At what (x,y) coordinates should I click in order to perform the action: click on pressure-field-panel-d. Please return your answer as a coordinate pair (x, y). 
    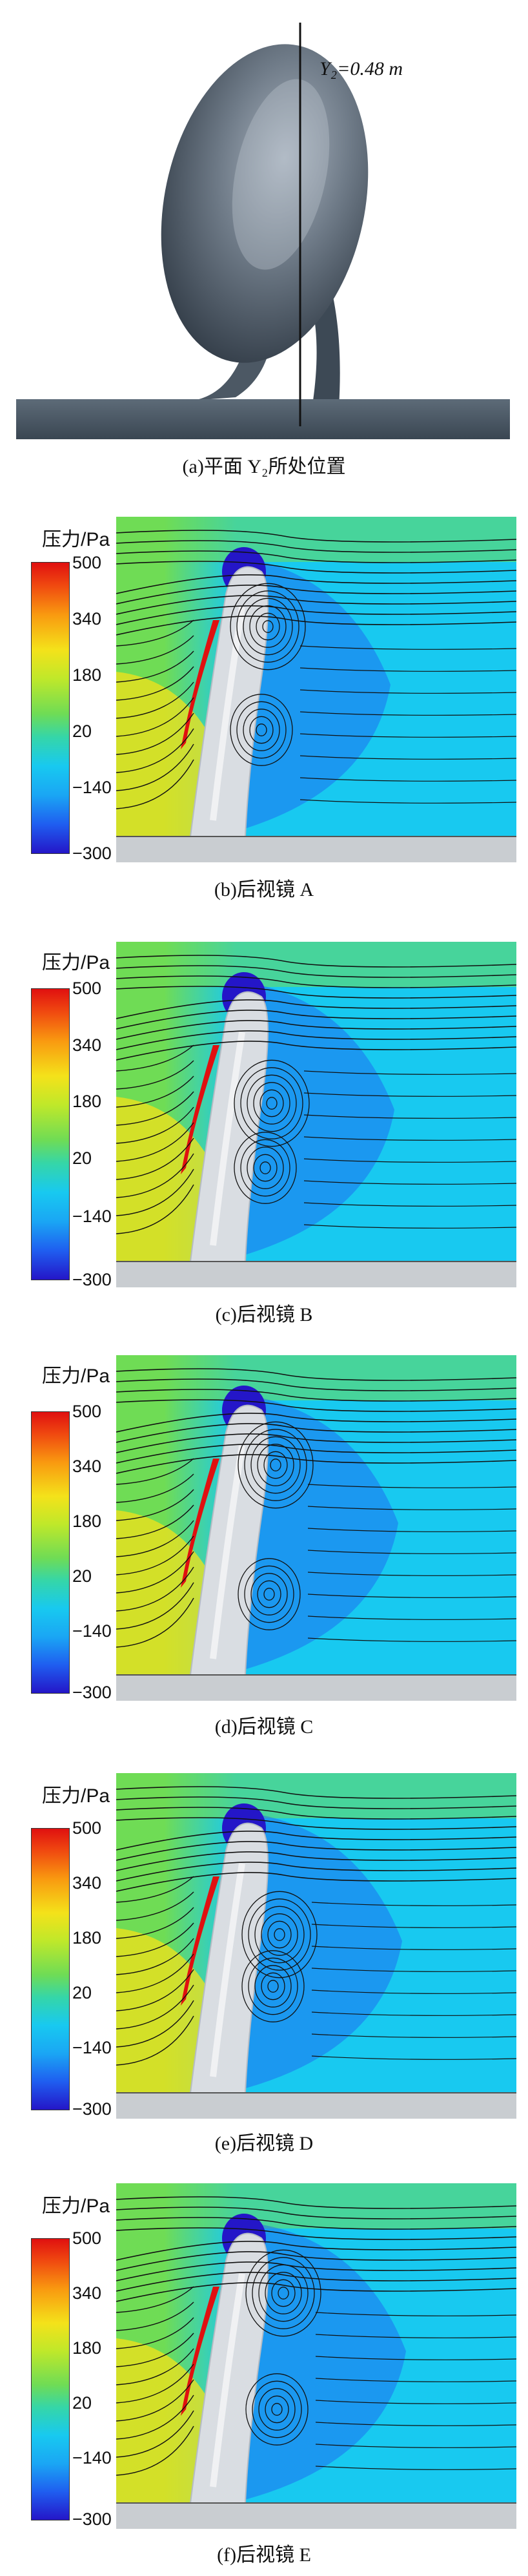
    Looking at the image, I should click on (316, 1528).